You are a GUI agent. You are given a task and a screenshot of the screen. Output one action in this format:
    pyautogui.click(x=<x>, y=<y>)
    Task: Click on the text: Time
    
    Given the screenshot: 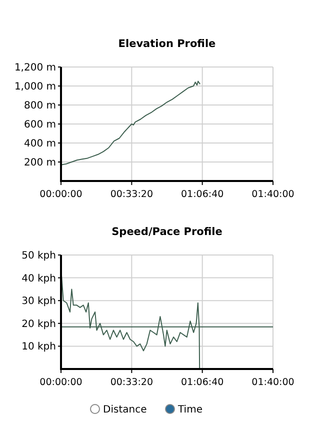 What is the action you would take?
    pyautogui.click(x=189, y=410)
    